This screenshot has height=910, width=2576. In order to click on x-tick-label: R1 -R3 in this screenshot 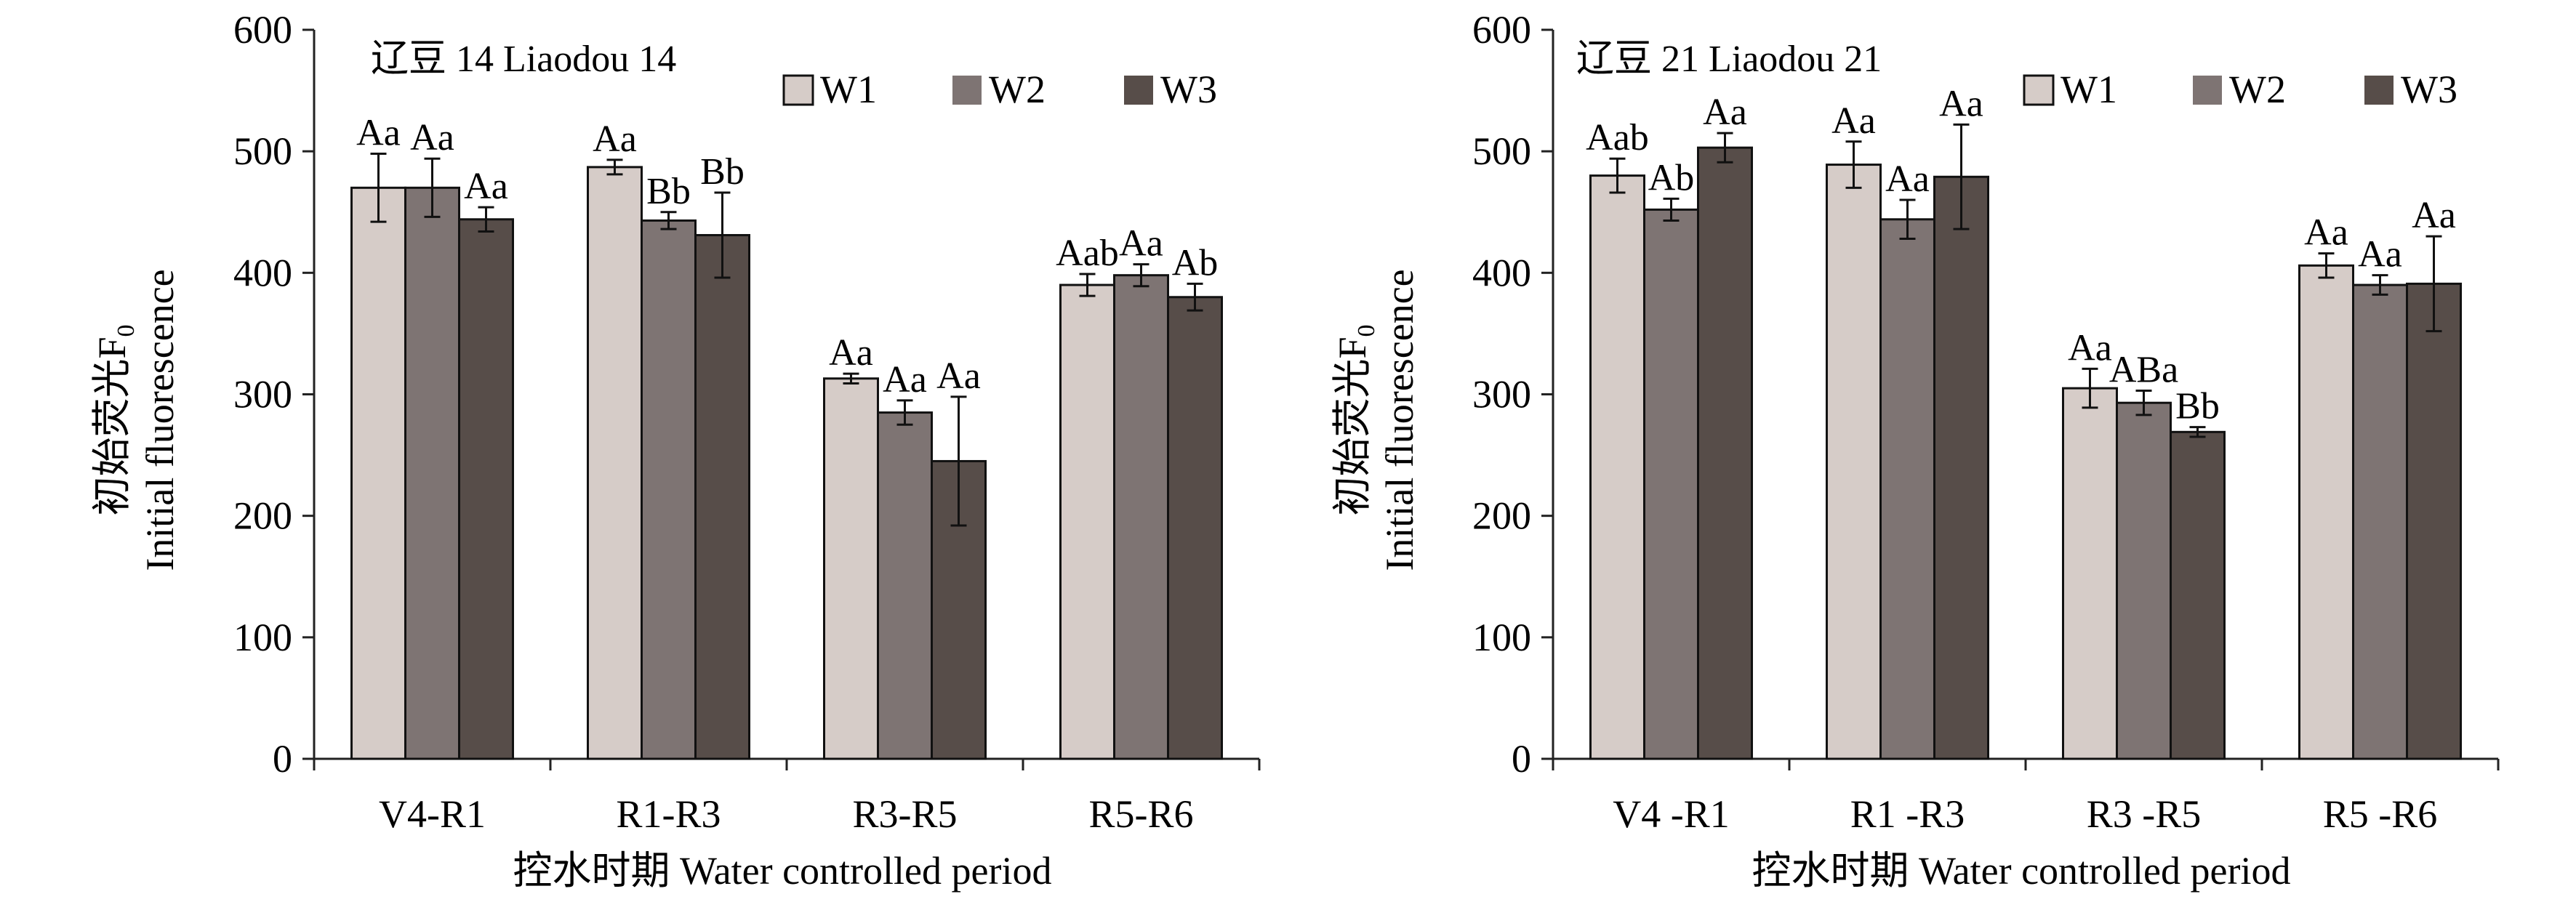, I will do `click(1907, 814)`.